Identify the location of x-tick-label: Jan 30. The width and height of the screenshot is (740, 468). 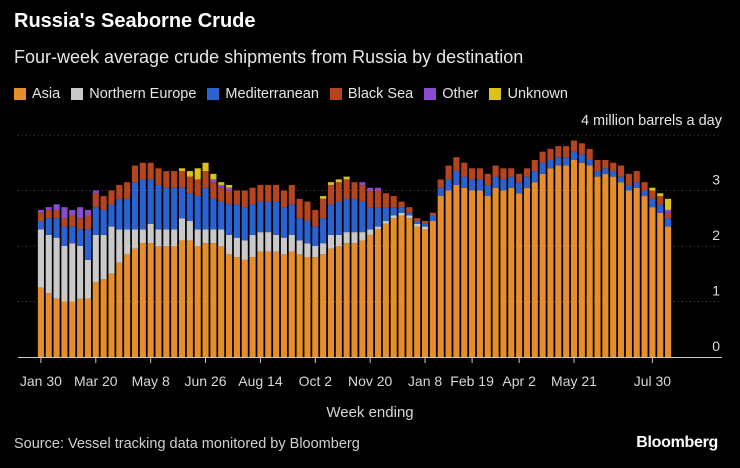
(41, 381).